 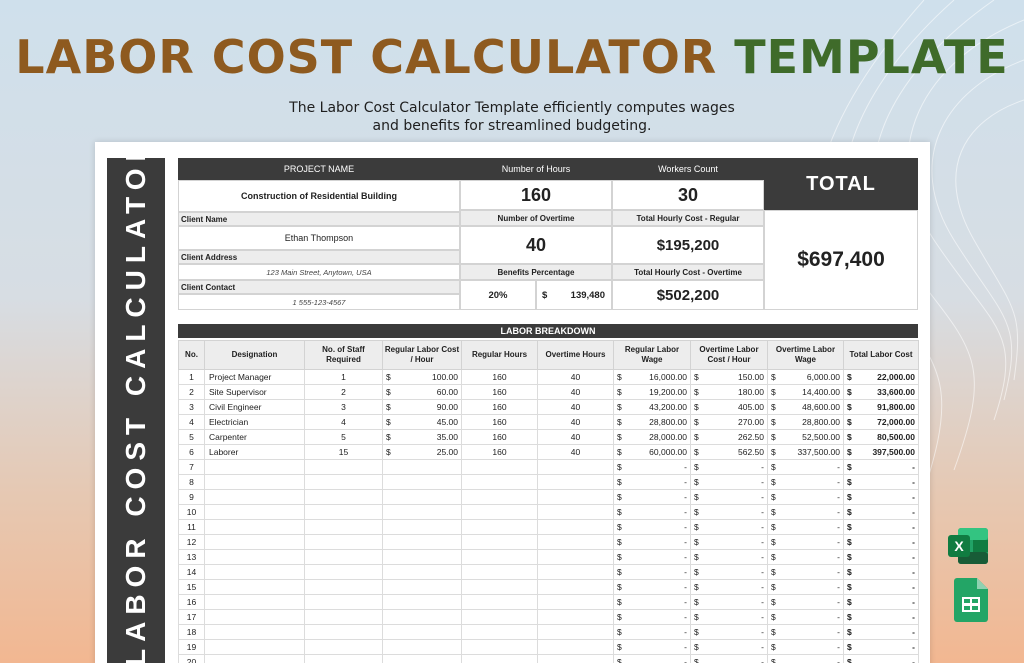 What do you see at coordinates (319, 272) in the screenshot?
I see `client-address-value: 123 Main Street, Anytown, USA` at bounding box center [319, 272].